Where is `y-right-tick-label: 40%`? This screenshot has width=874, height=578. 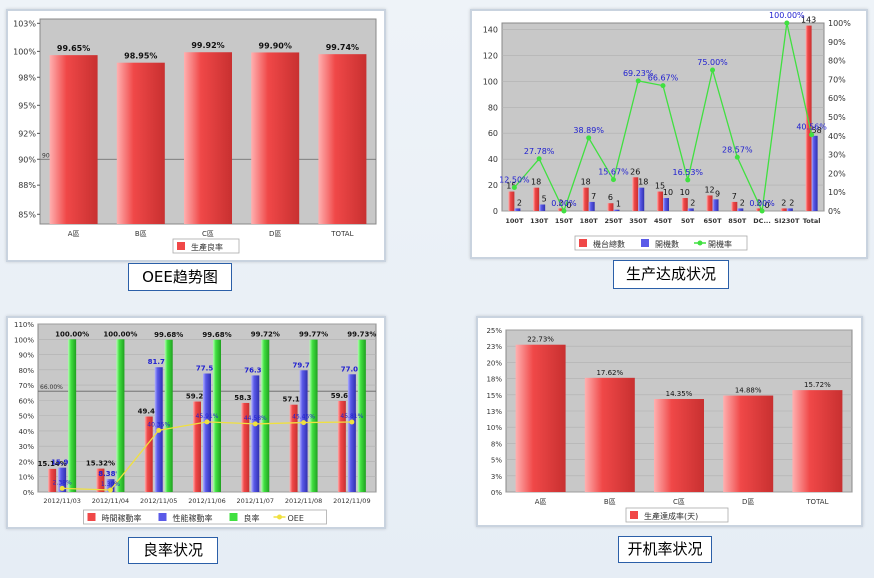
y-right-tick-label: 40% is located at coordinates (837, 136).